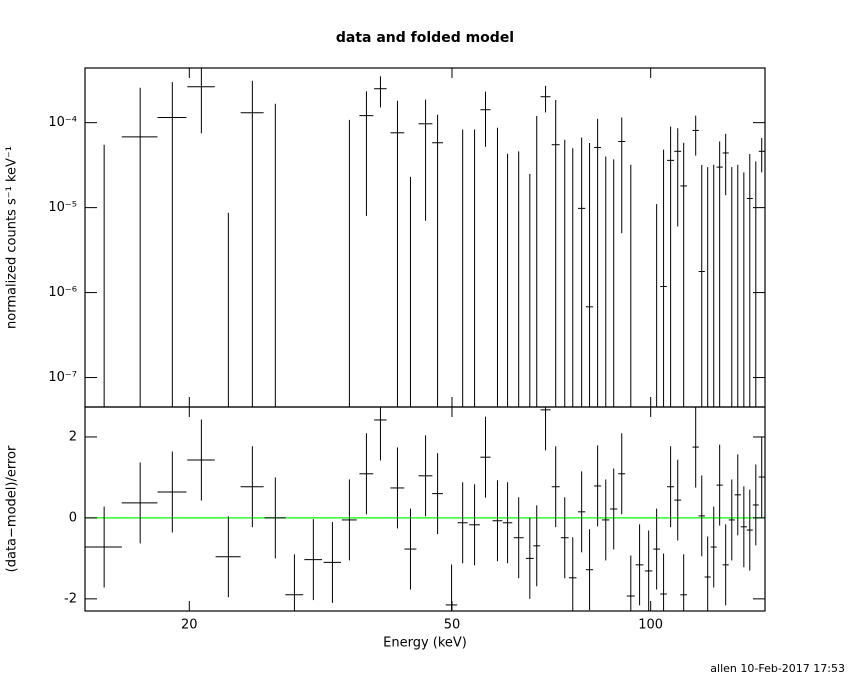 Image resolution: width=850 pixels, height=680 pixels. Describe the element at coordinates (425, 38) in the screenshot. I see `chart-title: data and folded model` at that location.